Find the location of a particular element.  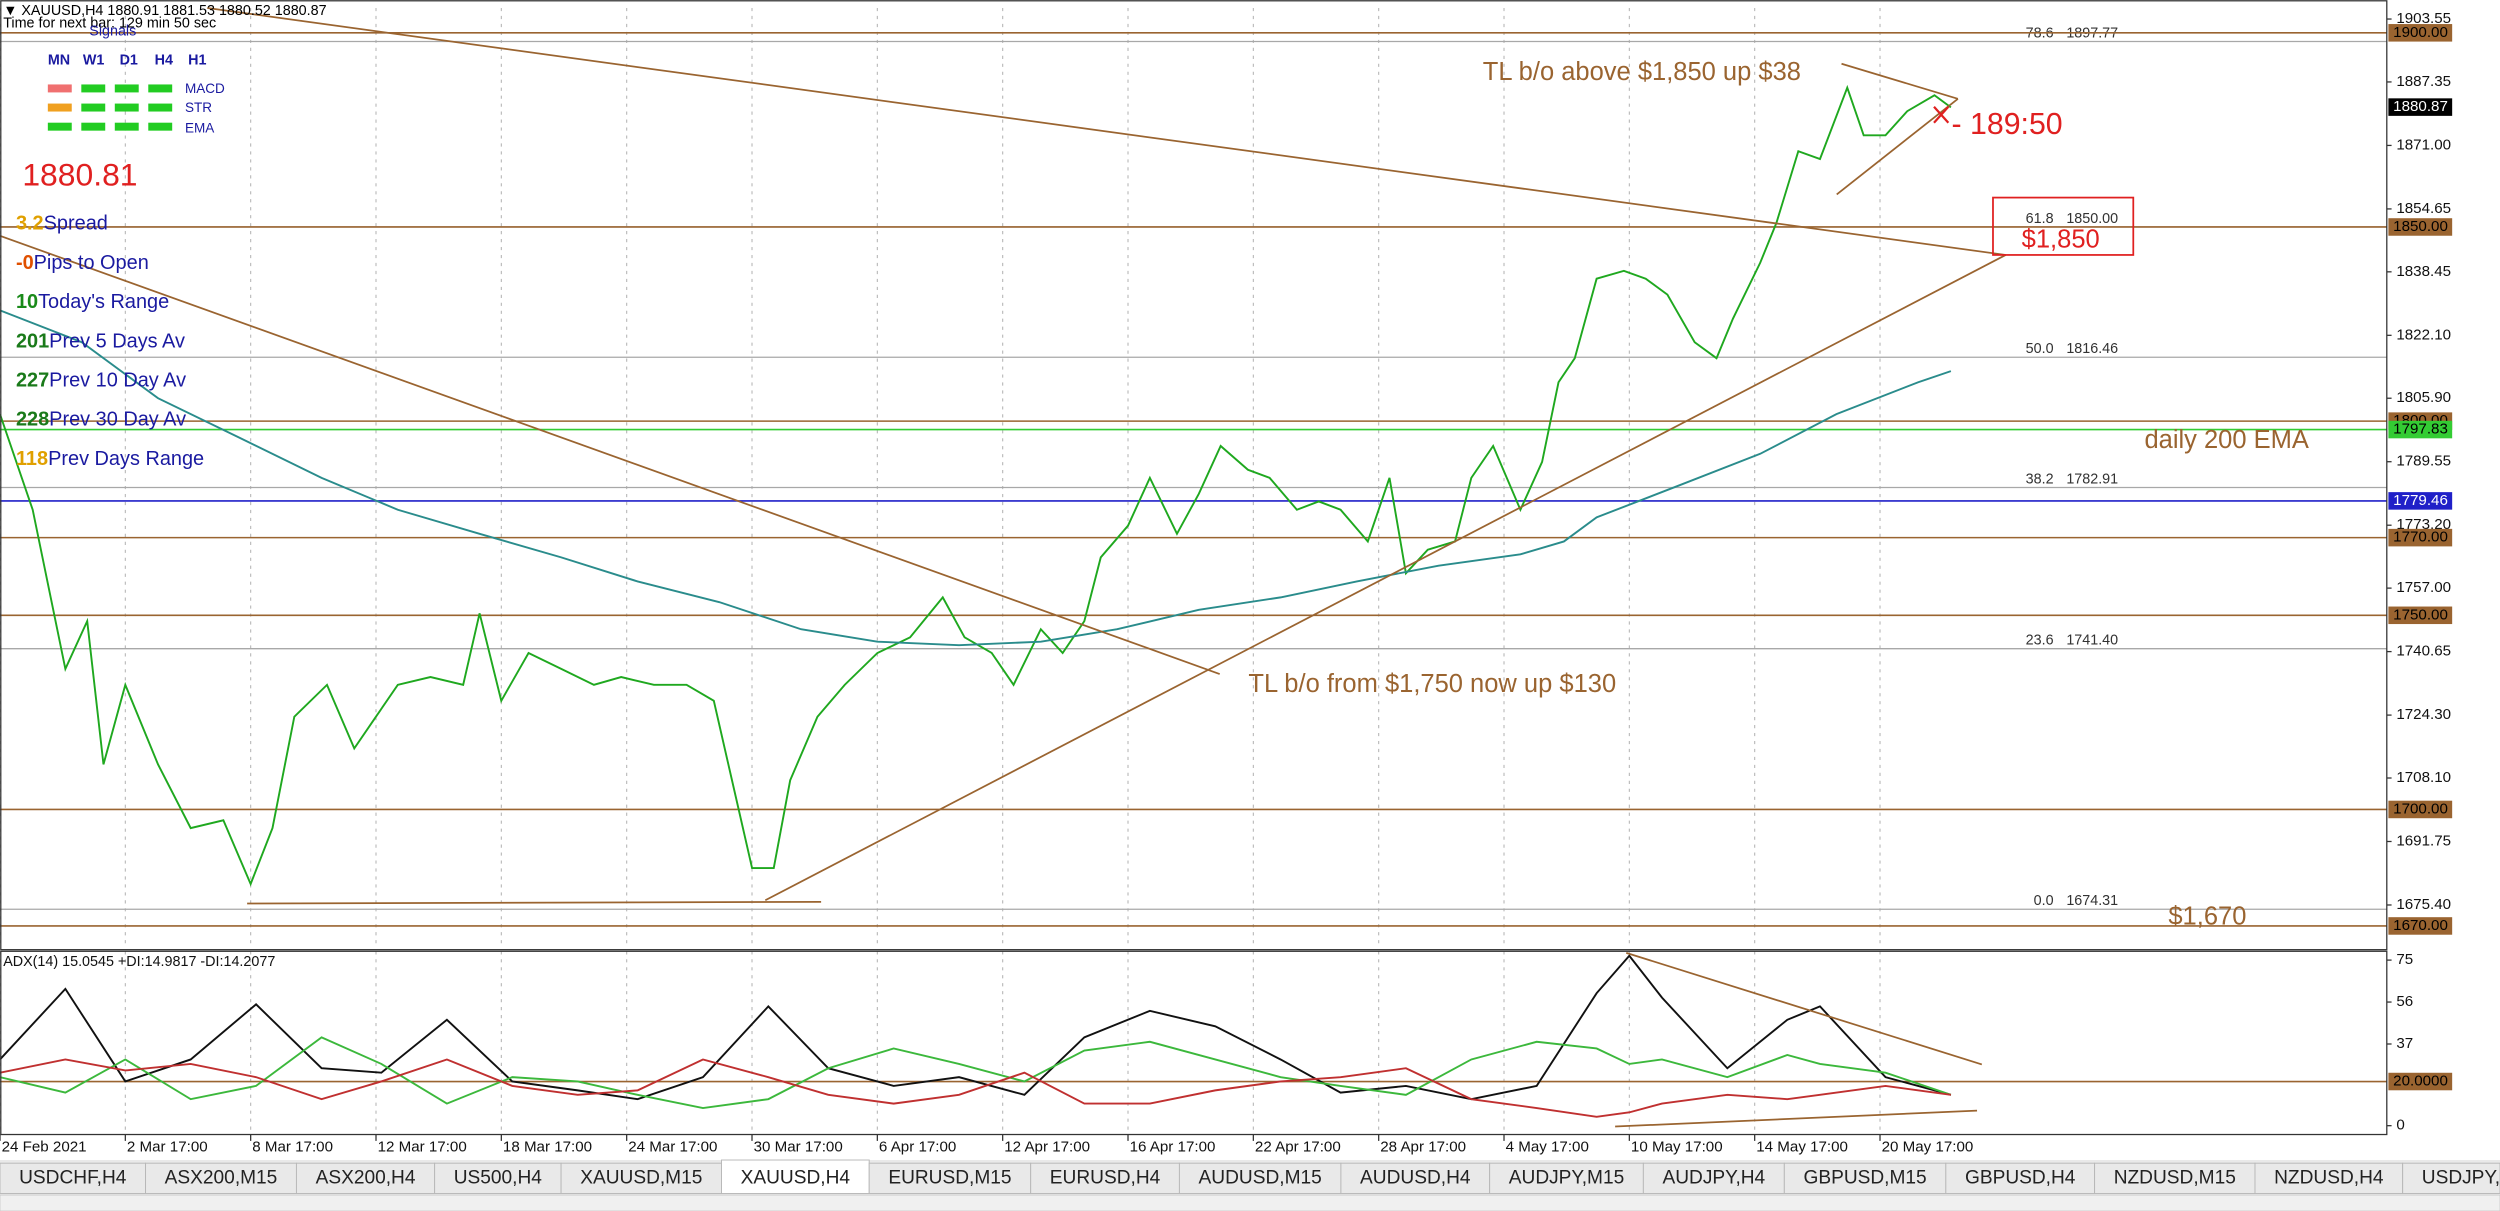

y-tick-label: 1724.30 is located at coordinates (2423, 714).